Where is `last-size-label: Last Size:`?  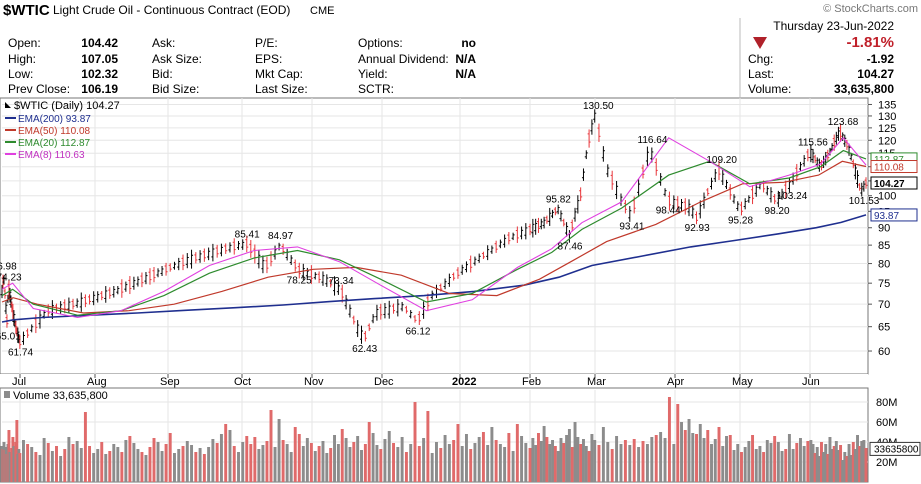
last-size-label: Last Size: is located at coordinates (281, 89).